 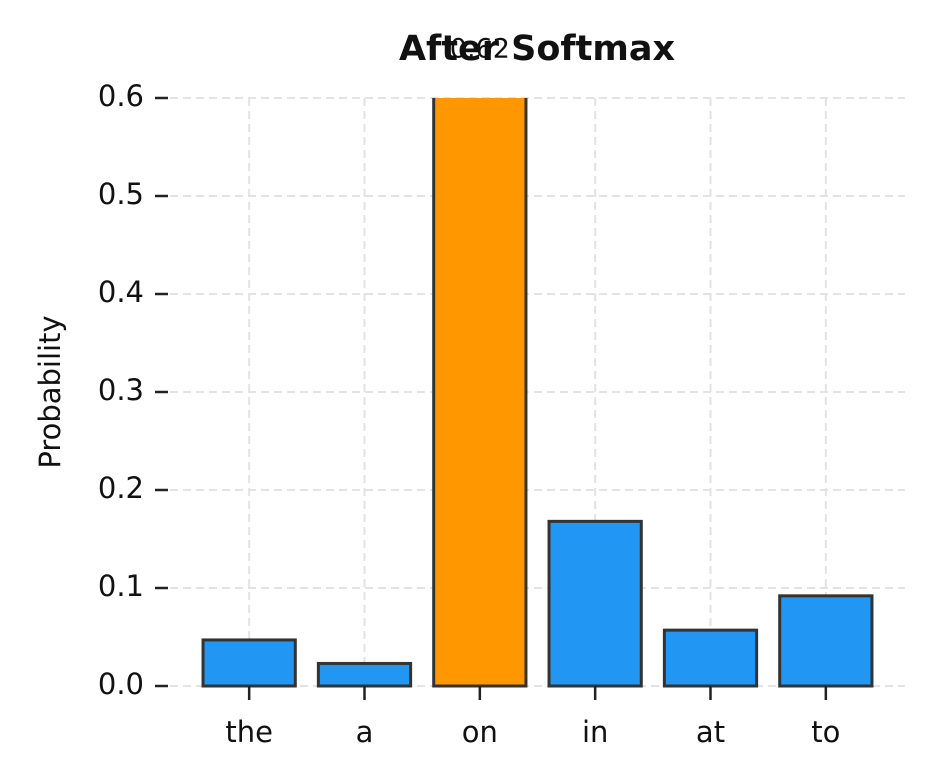 I want to click on value-label: 0.62, so click(x=480, y=49).